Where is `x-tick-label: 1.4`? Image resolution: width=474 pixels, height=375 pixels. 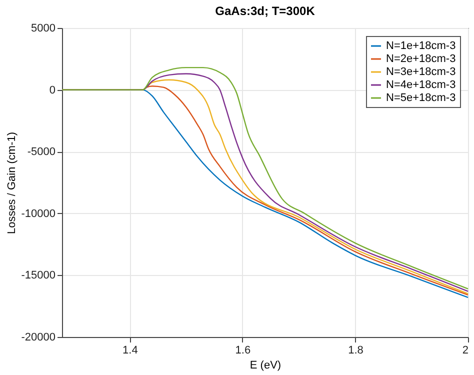
x-tick-label: 1.4 is located at coordinates (130, 350).